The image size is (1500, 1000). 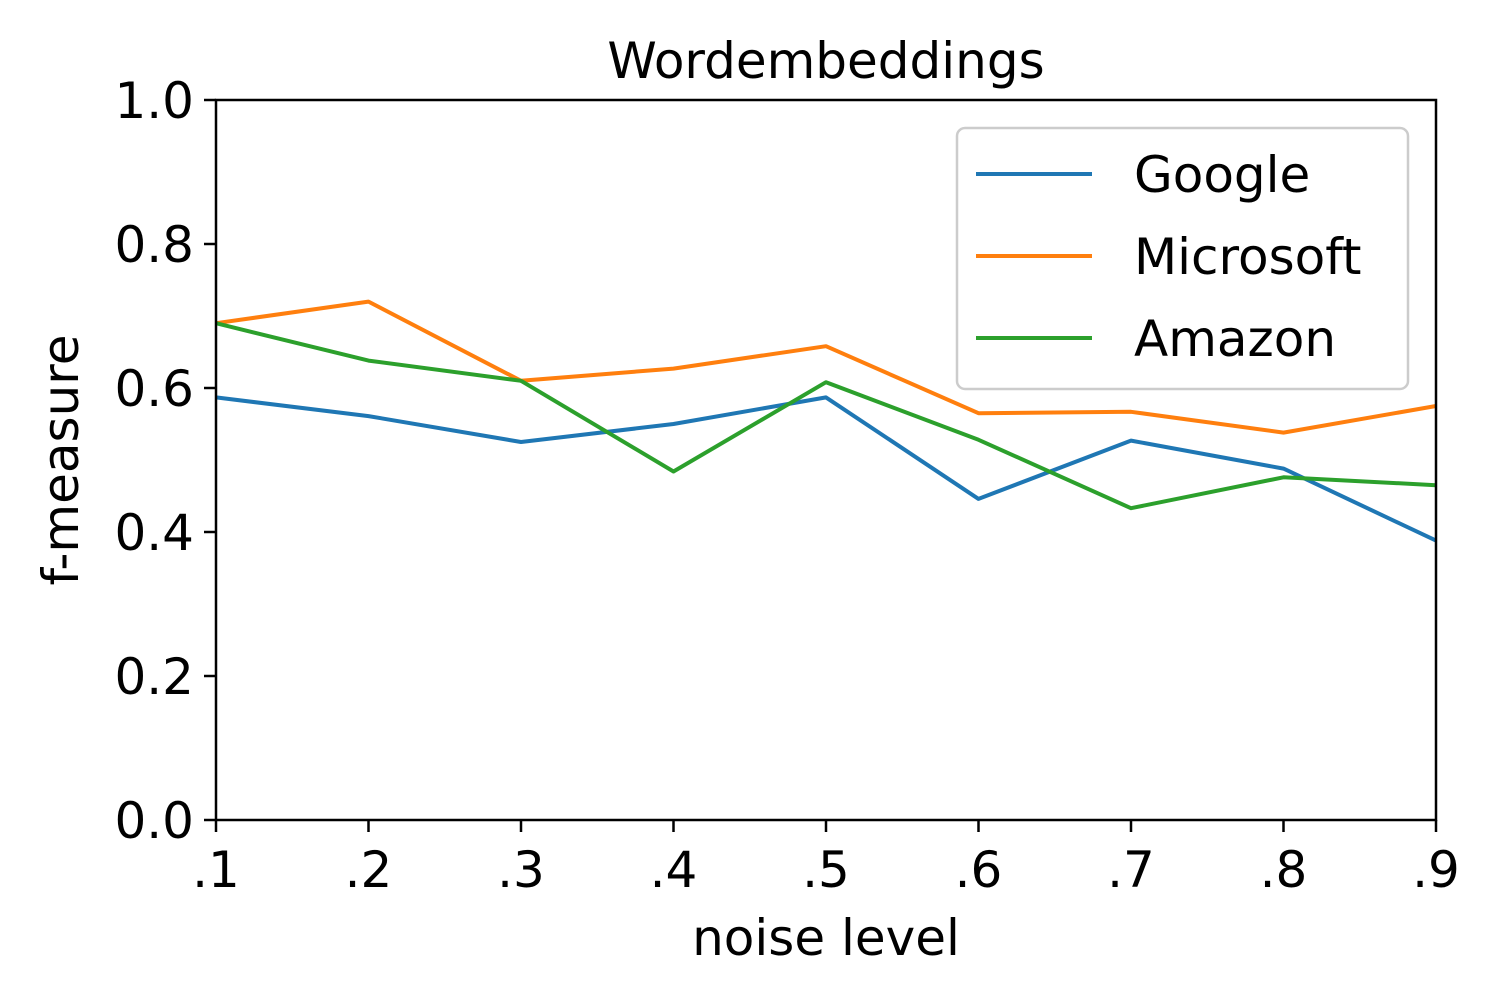 What do you see at coordinates (1235, 339) in the screenshot?
I see `legend-label-amazon: Amazon` at bounding box center [1235, 339].